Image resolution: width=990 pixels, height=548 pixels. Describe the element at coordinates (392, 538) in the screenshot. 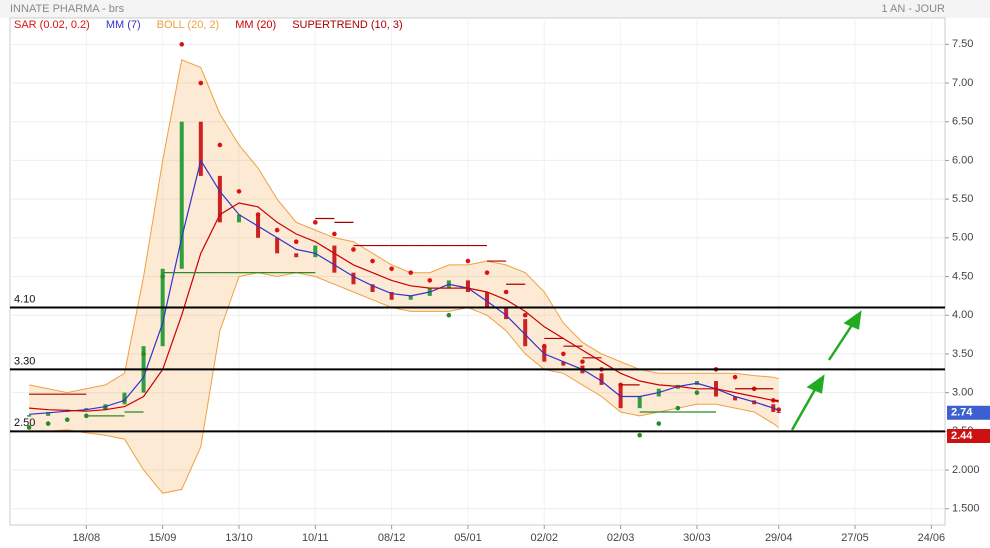

I see `x-tick-label: 08/12` at that location.